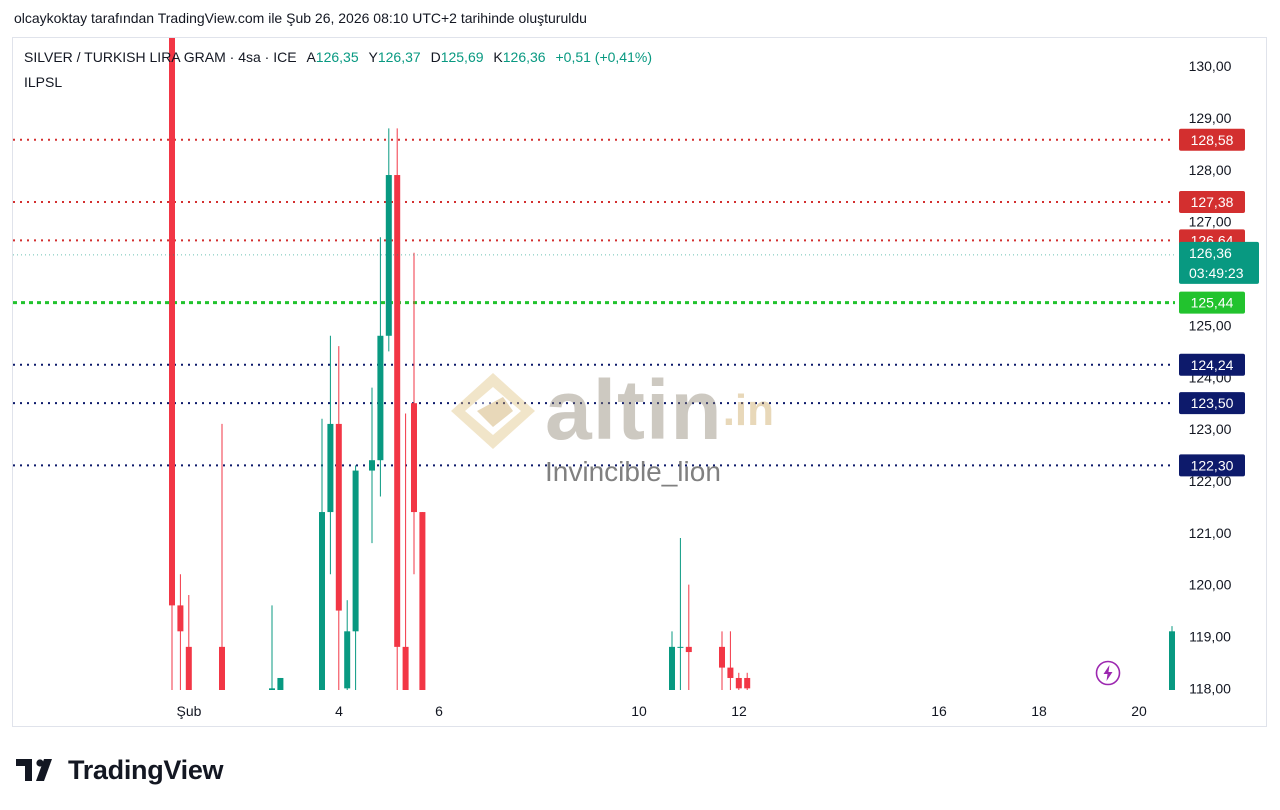 This screenshot has height=810, width=1280. What do you see at coordinates (146, 770) in the screenshot?
I see `tradingview-logo-text: TradingView` at bounding box center [146, 770].